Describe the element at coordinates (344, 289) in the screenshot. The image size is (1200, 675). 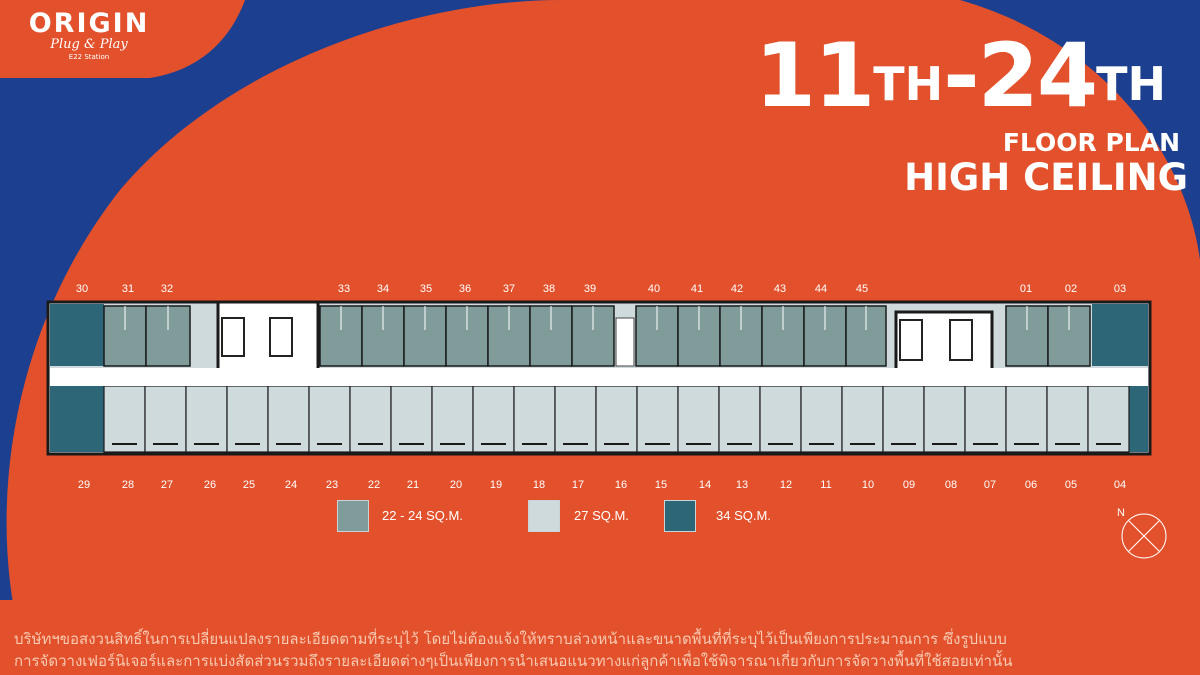
I see `unit-number-top: 33` at that location.